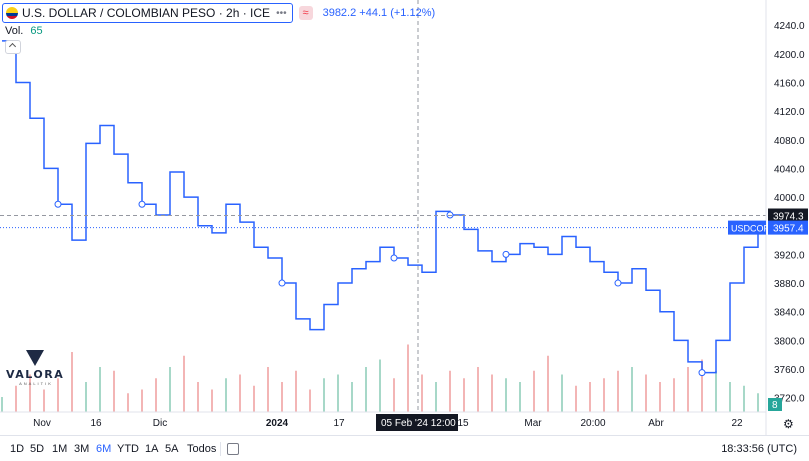  I want to click on logo-mark-icon, so click(35, 358).